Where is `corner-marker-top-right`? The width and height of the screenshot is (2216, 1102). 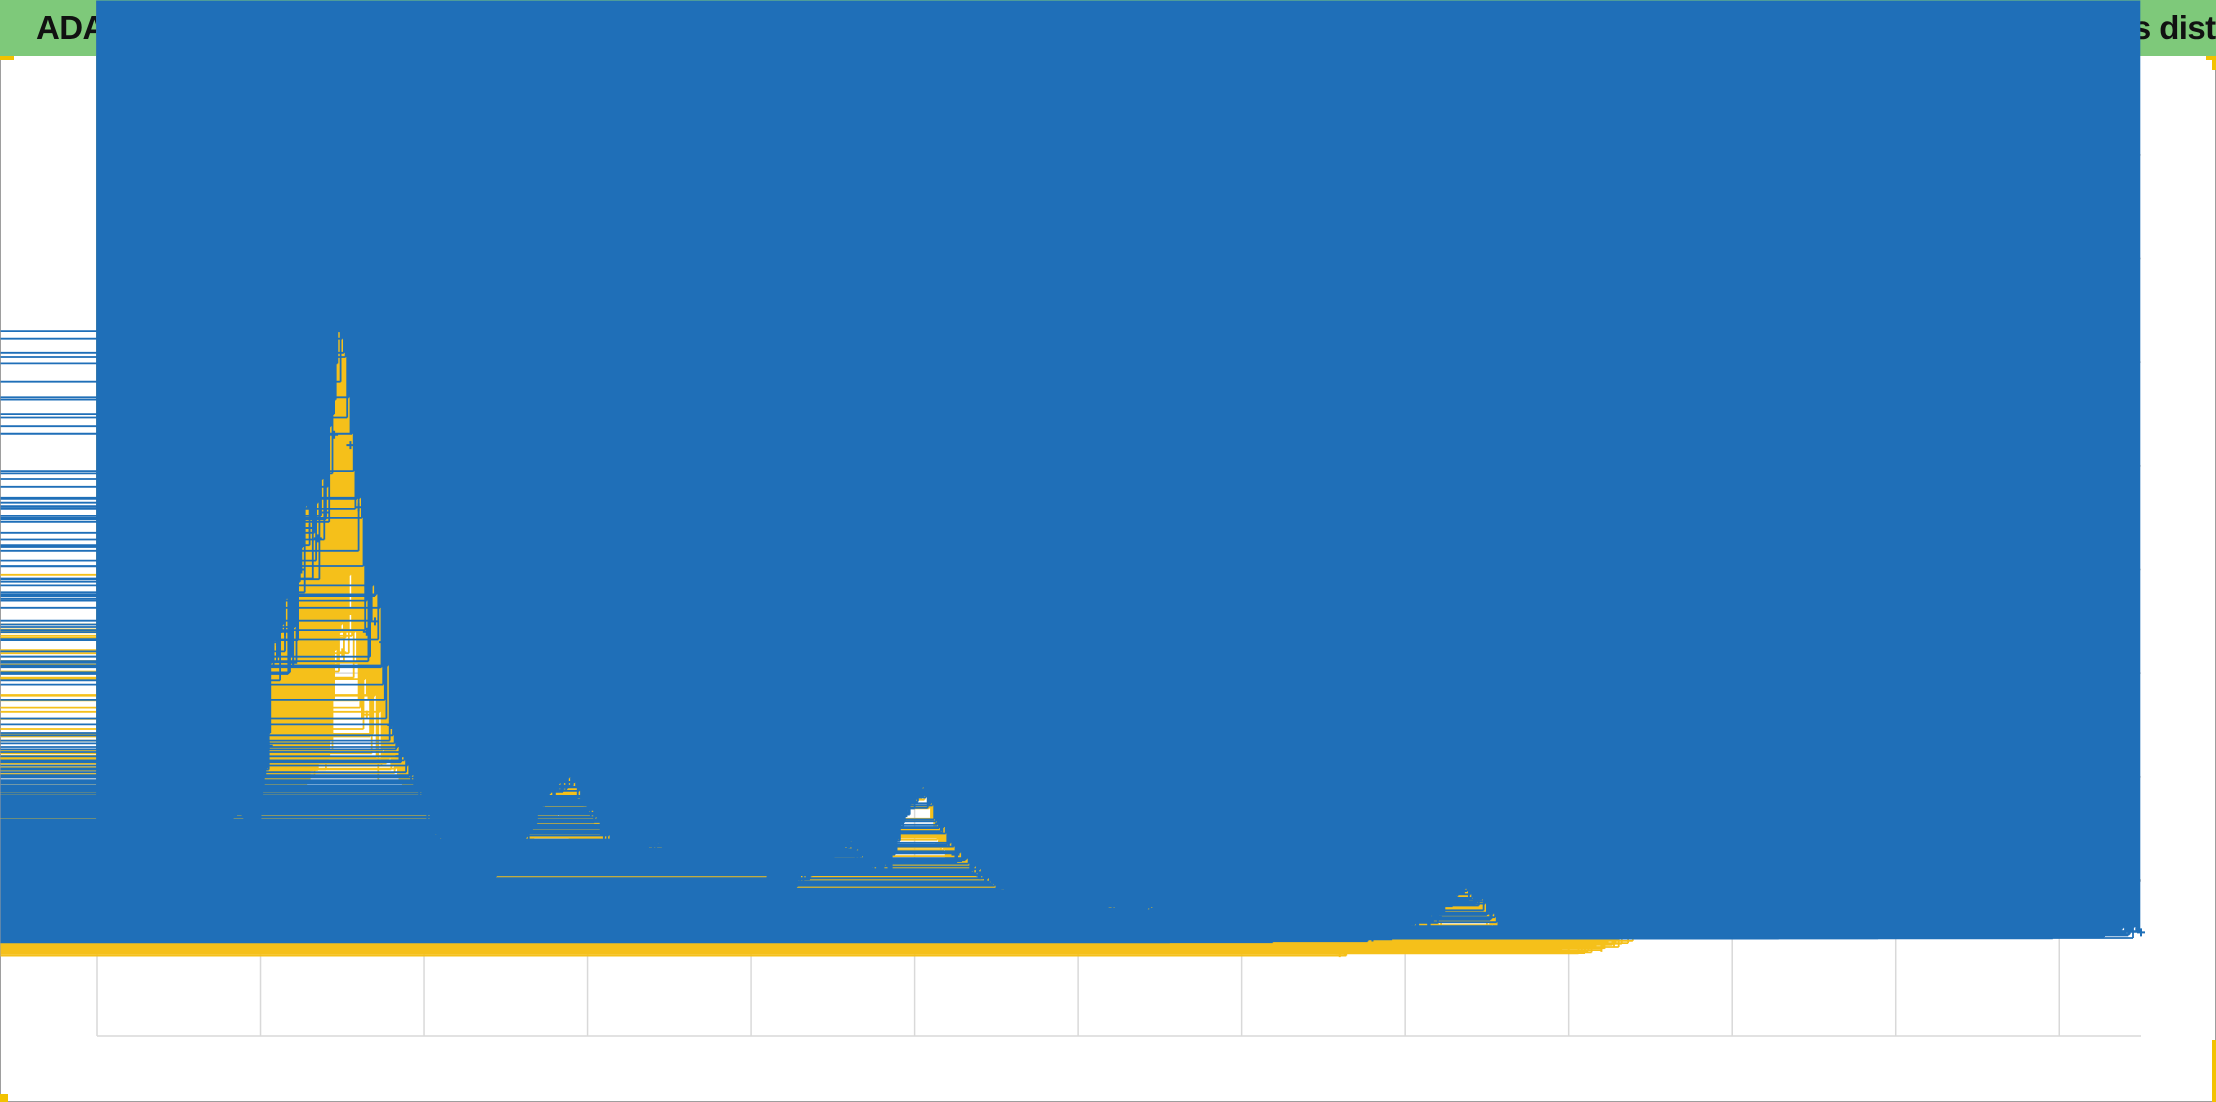
corner-marker-top-right is located at coordinates (2211, 58).